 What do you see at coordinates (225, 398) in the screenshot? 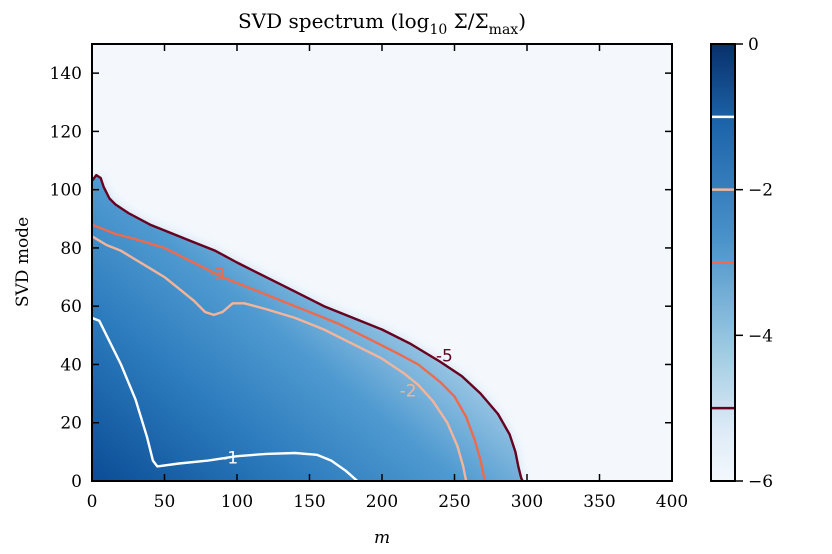
I see `contour-line` at bounding box center [225, 398].